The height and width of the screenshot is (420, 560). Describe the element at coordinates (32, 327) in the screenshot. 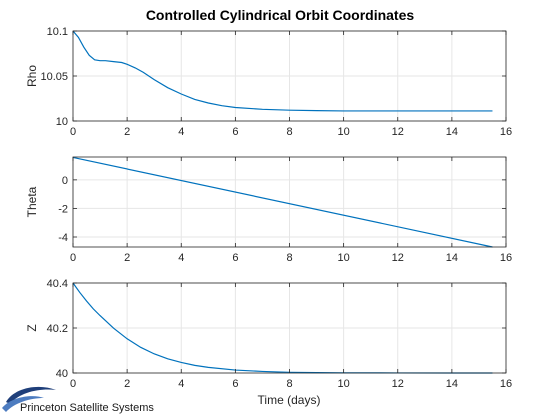

I see `y-axis-title: Z` at that location.